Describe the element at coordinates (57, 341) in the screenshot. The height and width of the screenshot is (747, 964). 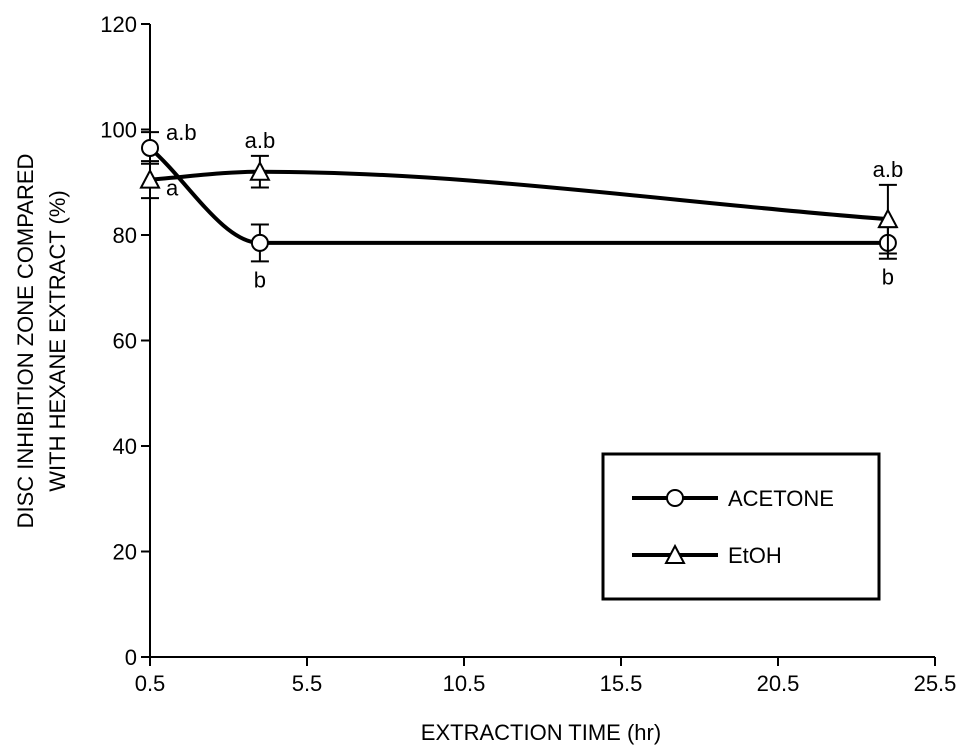
I see `y-axis-title-line-2: WITH HEXANE EXTRACT (%)` at that location.